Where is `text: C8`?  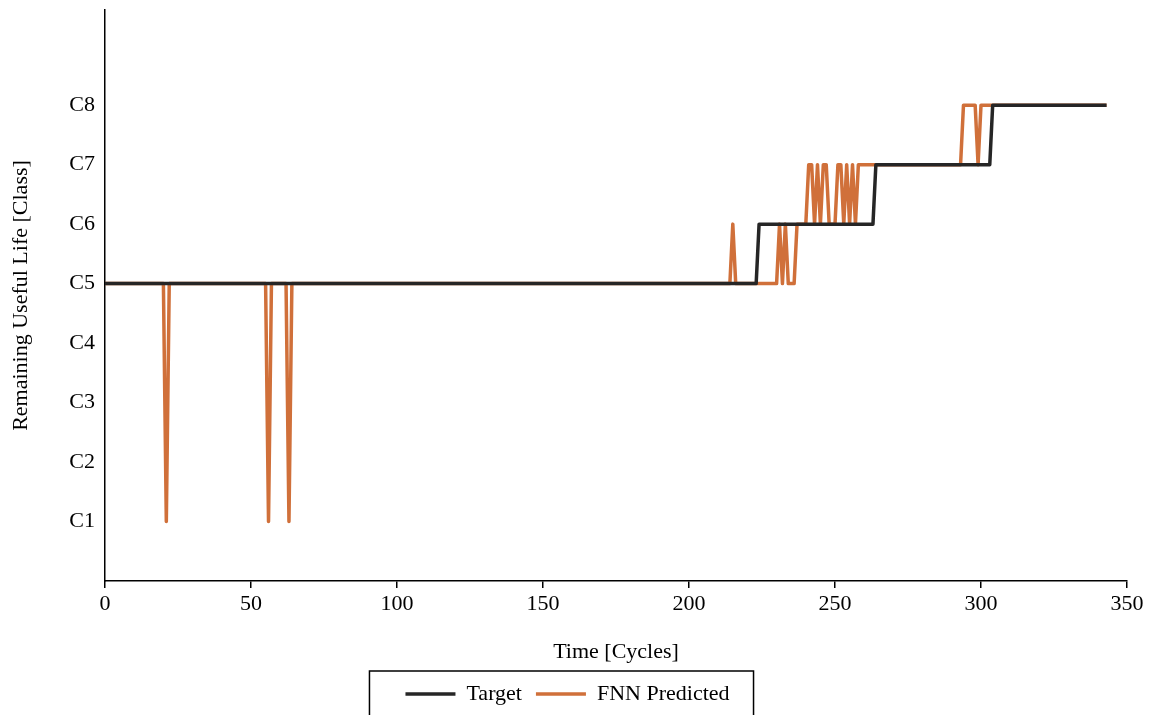 text: C8 is located at coordinates (82, 103).